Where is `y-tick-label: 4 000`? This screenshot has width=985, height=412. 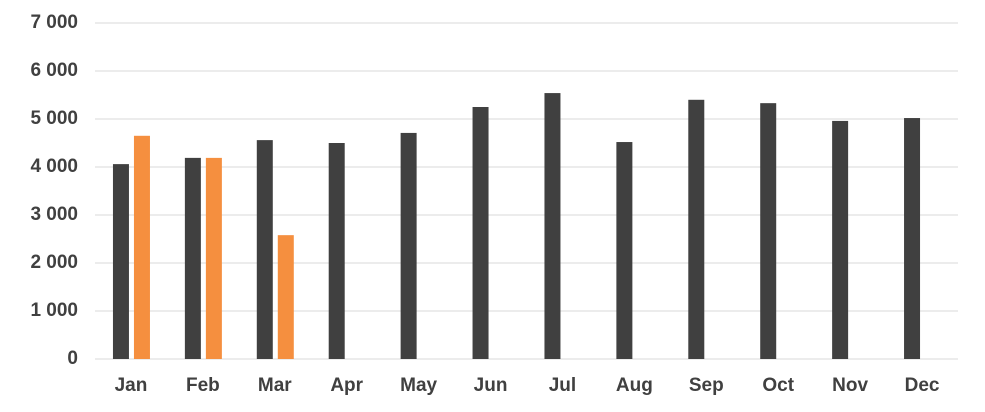
y-tick-label: 4 000 is located at coordinates (54, 166).